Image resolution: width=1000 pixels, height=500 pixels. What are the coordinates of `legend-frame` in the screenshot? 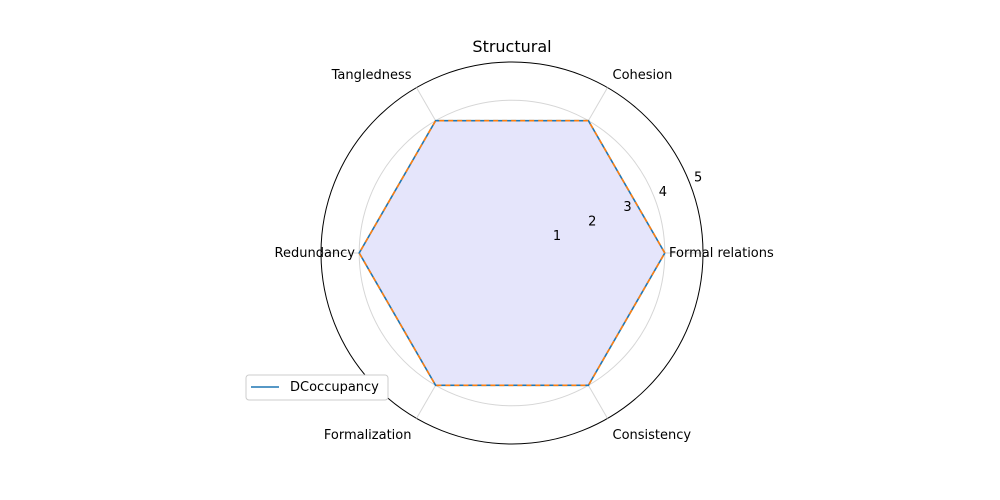 It's located at (317, 387).